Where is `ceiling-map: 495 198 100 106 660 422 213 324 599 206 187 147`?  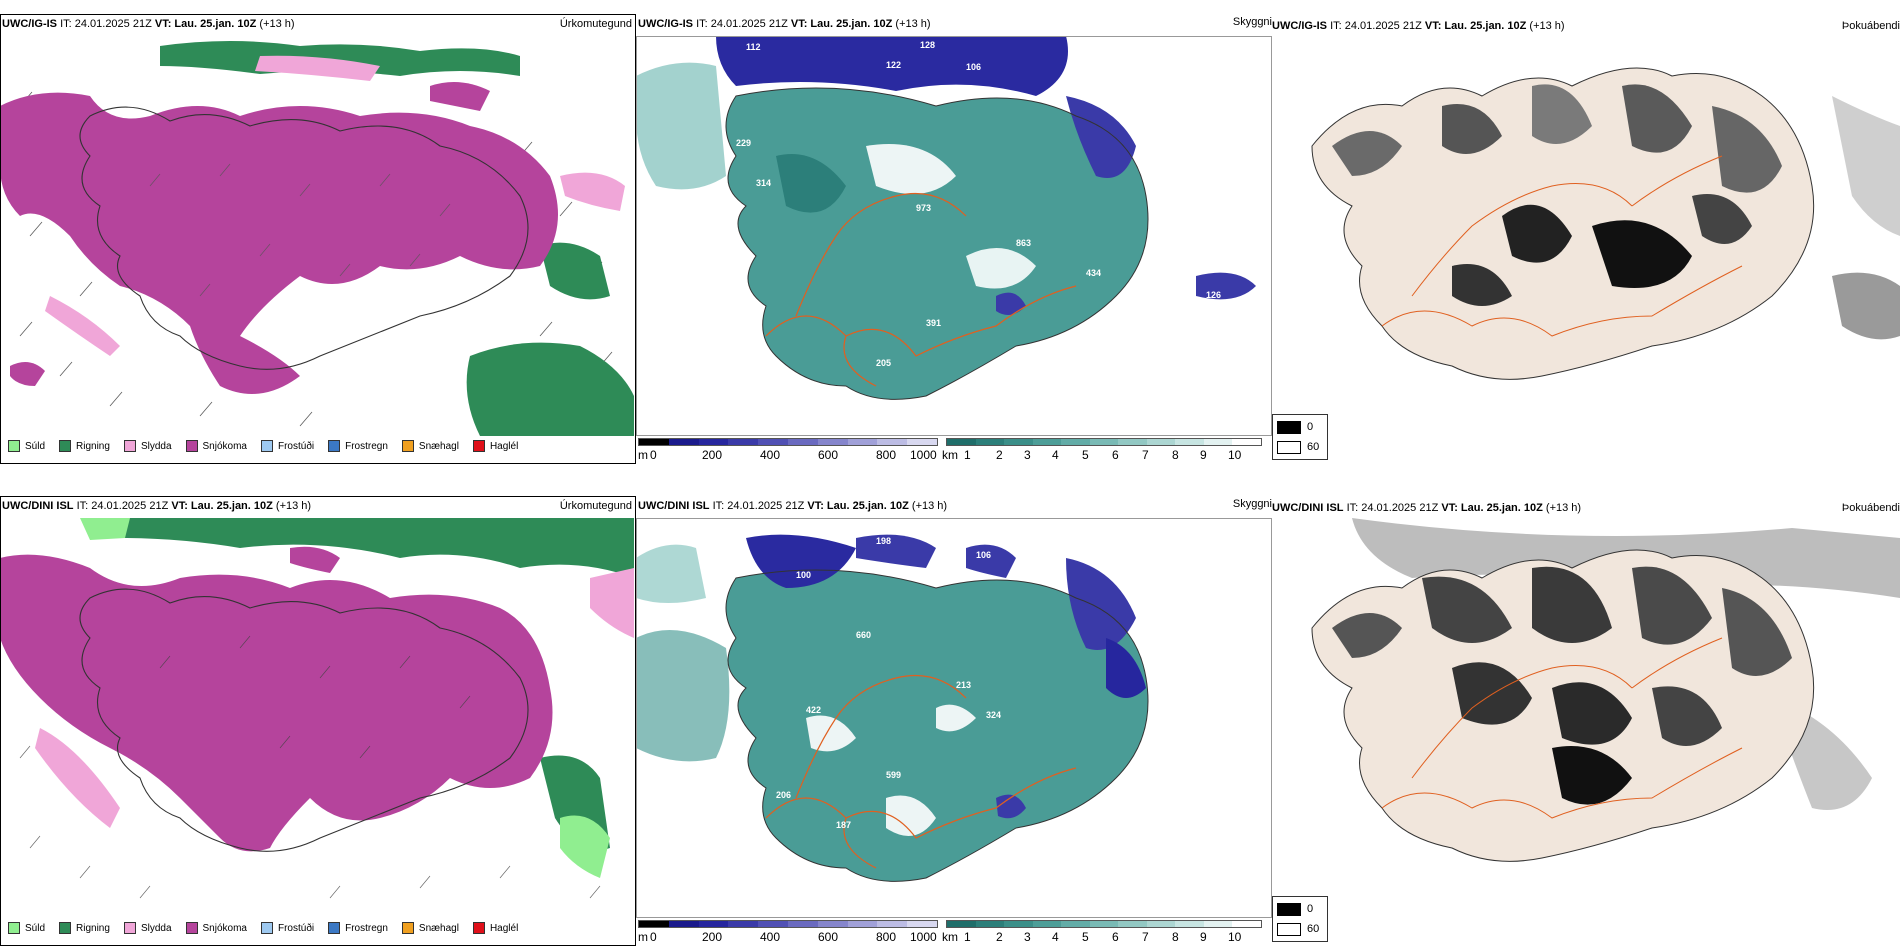
ceiling-map: 495 198 100 106 660 422 213 324 599 206 187 147 is located at coordinates (954, 718).